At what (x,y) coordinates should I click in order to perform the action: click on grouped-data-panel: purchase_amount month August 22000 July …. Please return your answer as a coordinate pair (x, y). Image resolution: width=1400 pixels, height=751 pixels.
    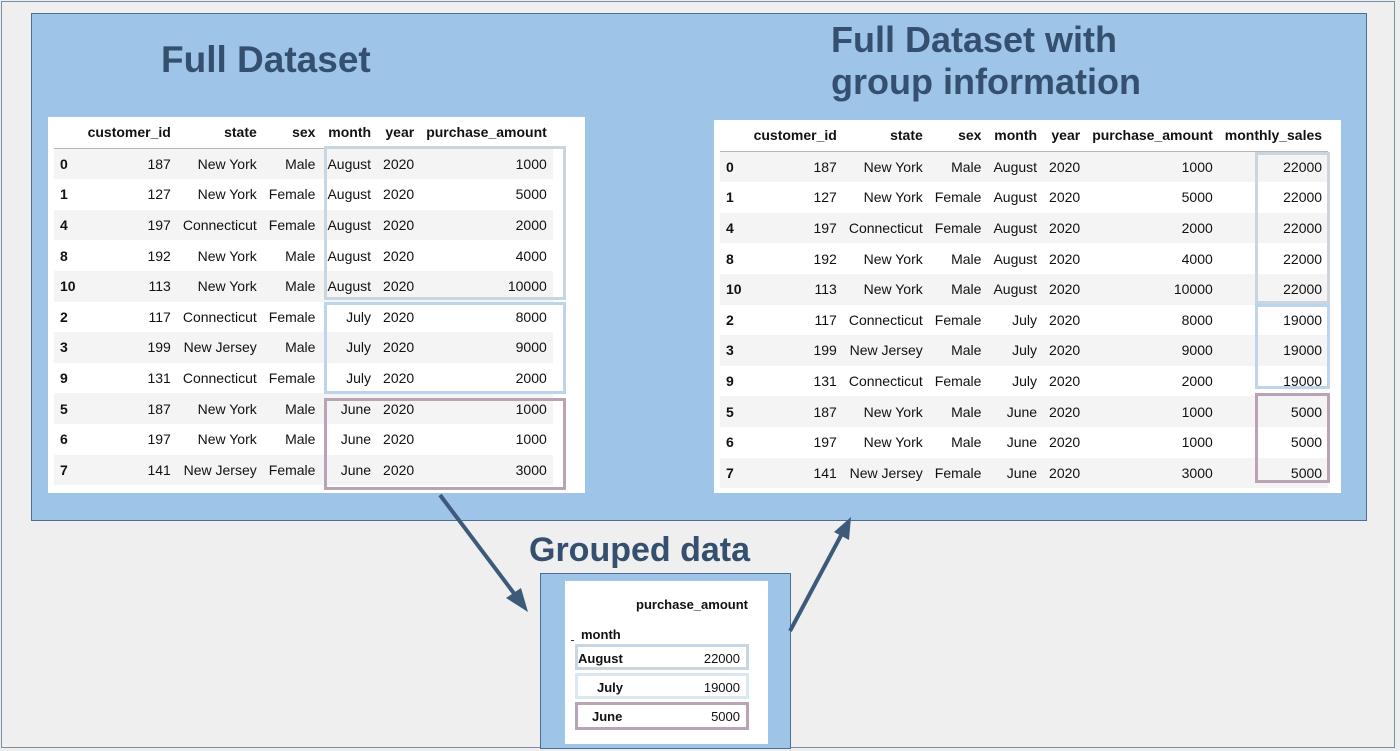
    Looking at the image, I should click on (665, 661).